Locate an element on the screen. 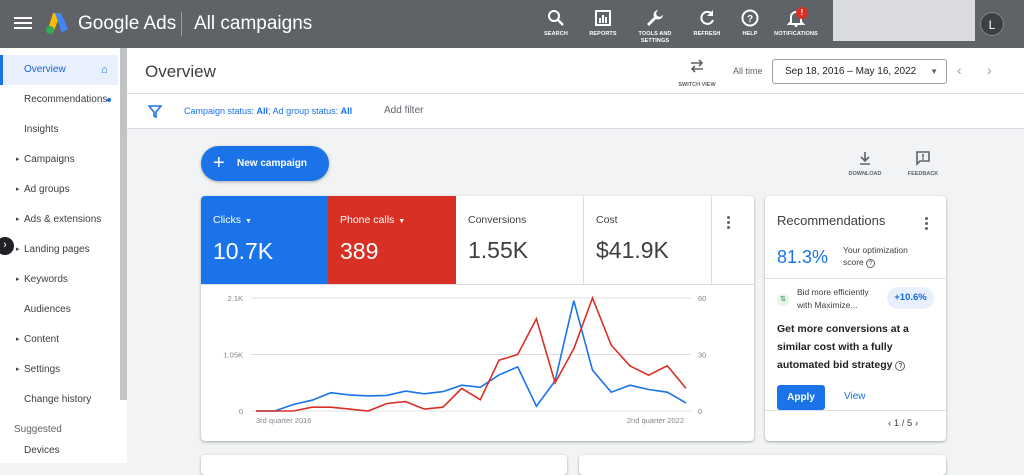 This screenshot has width=1024, height=475. metric-name: Phone calls is located at coordinates (367, 220).